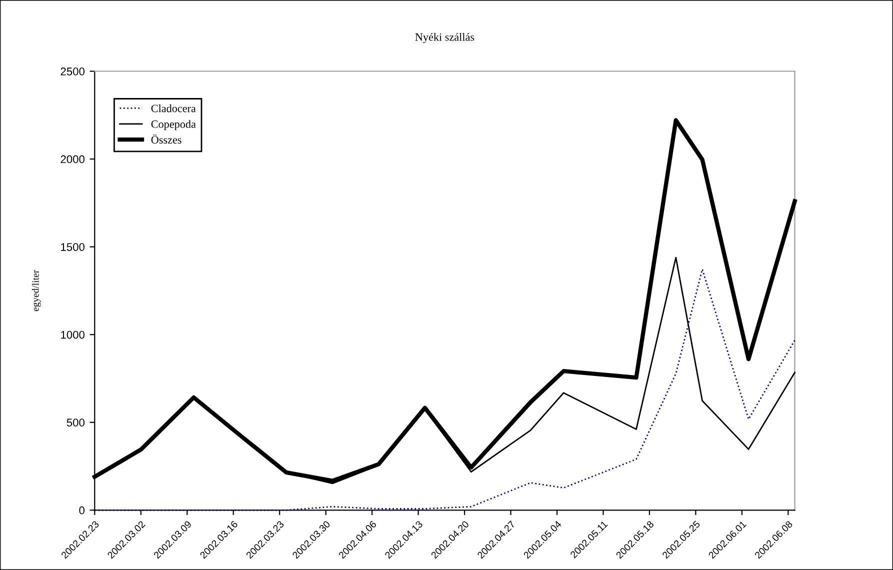 Image resolution: width=893 pixels, height=570 pixels. Describe the element at coordinates (73, 334) in the screenshot. I see `y-tick-label: 1000` at that location.